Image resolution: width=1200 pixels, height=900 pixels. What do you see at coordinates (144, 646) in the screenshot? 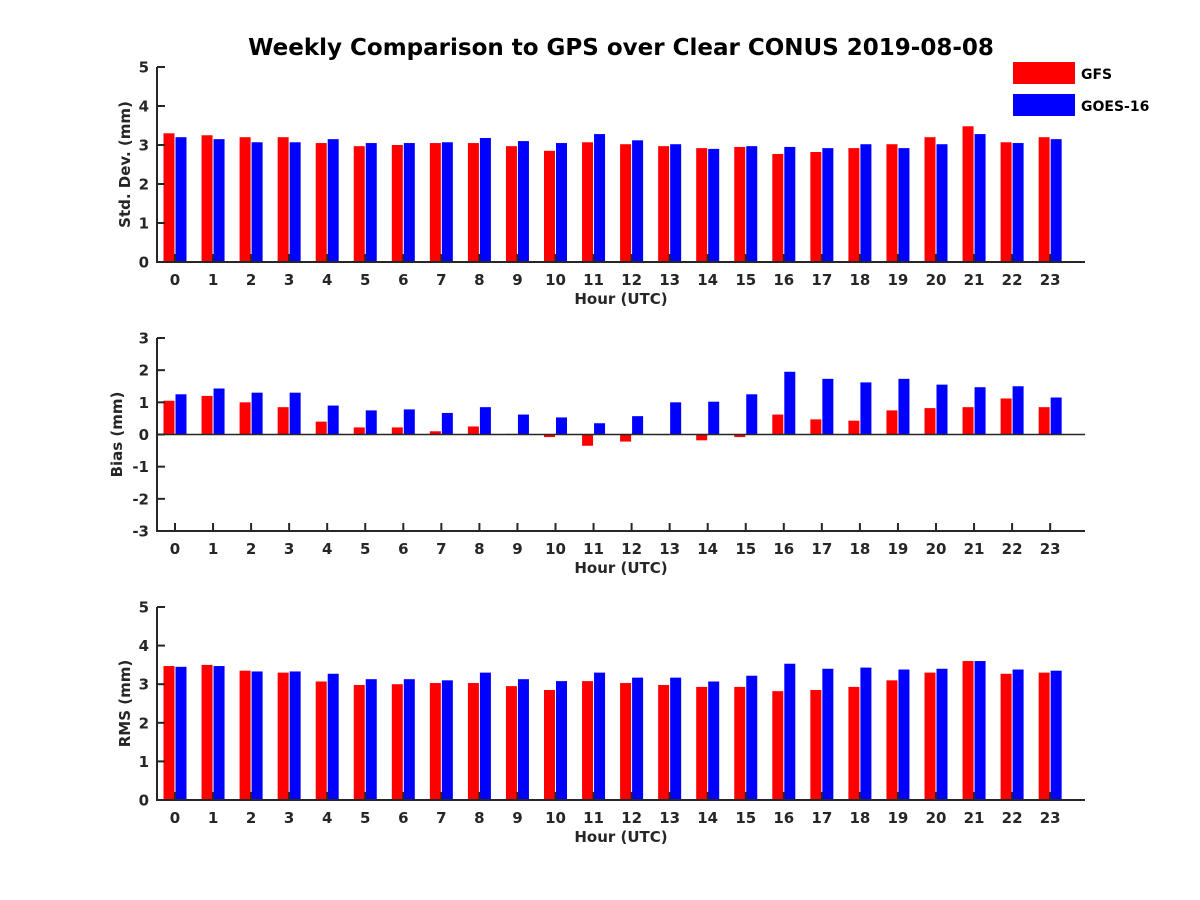
I see `y-tick-label: 4` at bounding box center [144, 646].